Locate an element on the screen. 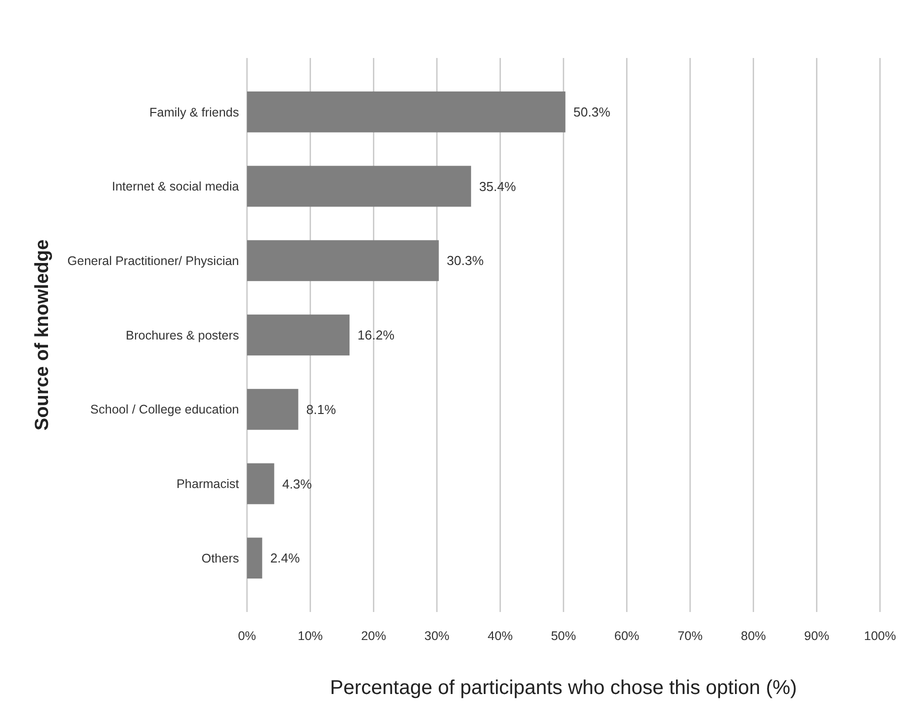 The height and width of the screenshot is (715, 906). y-tick-label: Internet & social media is located at coordinates (176, 187).